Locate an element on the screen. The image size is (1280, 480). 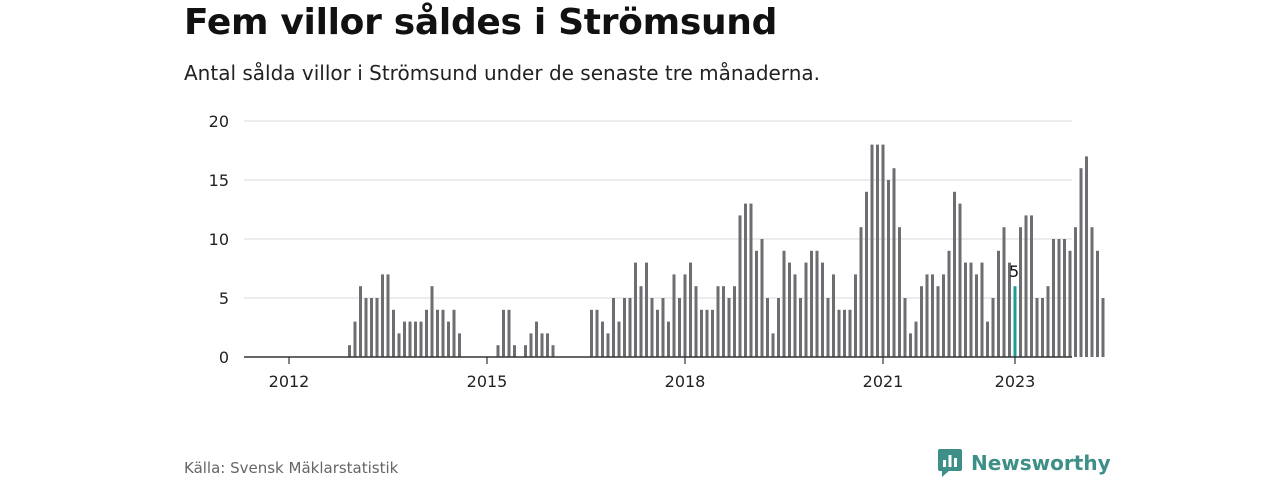
x-tick-label: 2018 is located at coordinates (685, 381).